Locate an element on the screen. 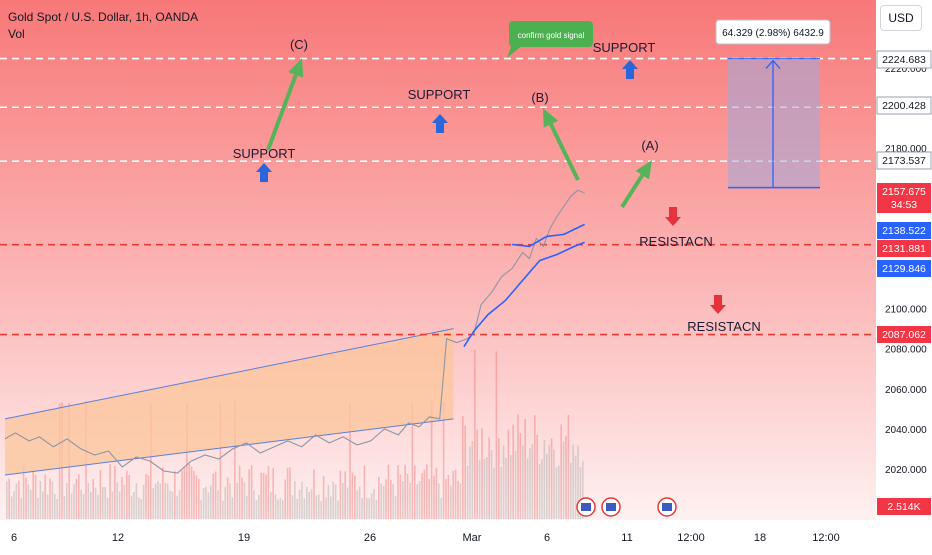  channel-upper-line is located at coordinates (229, 374).